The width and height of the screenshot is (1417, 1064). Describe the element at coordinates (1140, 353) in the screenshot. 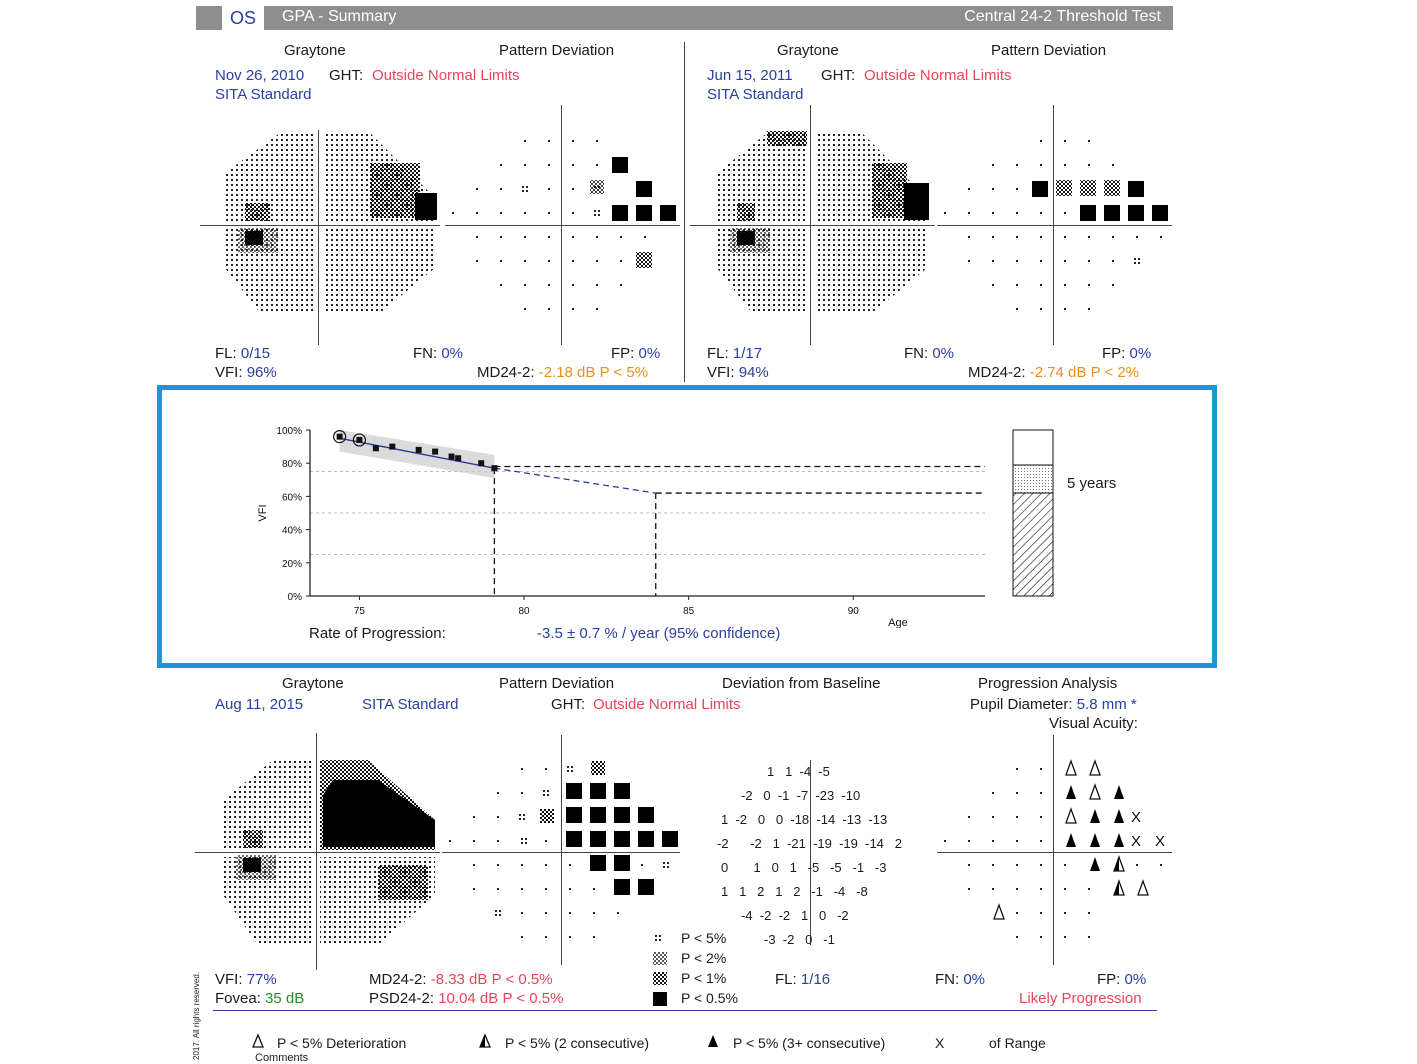

I see `b2-fp-value: 0%` at that location.